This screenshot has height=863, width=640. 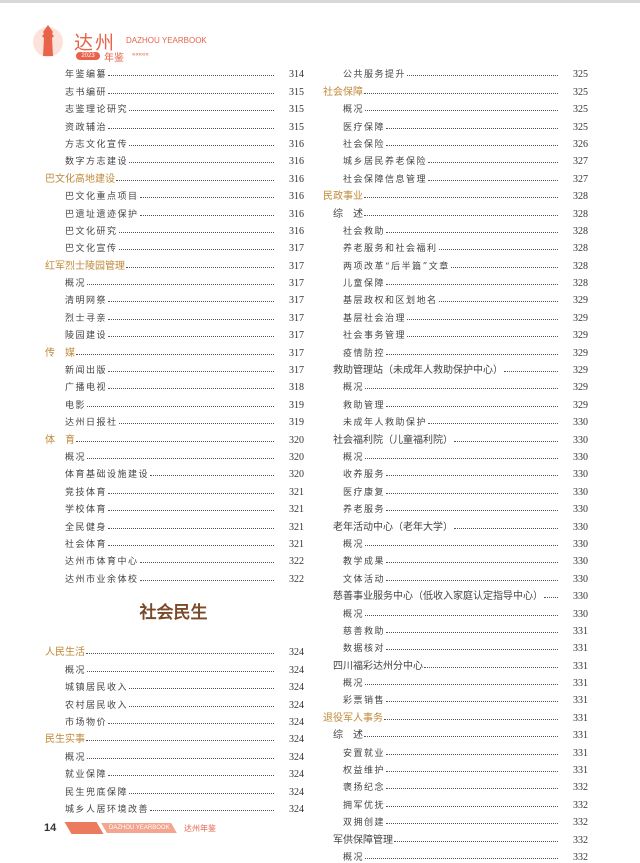 I want to click on toc-entry: 城镇居民收入 324, so click(x=174, y=684).